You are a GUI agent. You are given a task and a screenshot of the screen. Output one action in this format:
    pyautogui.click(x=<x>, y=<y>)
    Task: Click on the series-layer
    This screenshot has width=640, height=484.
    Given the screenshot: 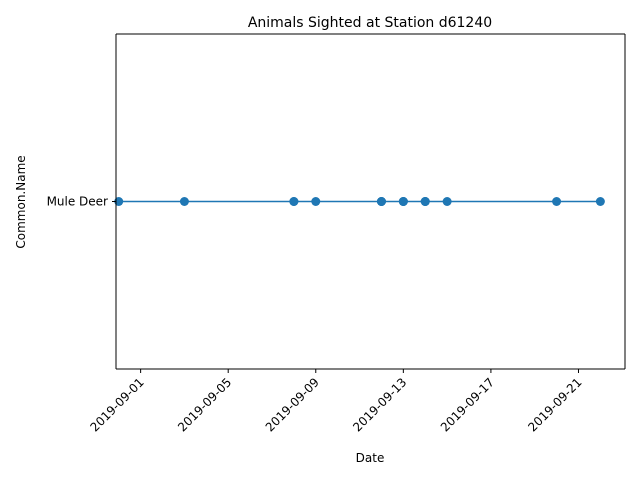 What is the action you would take?
    pyautogui.click(x=359, y=201)
    